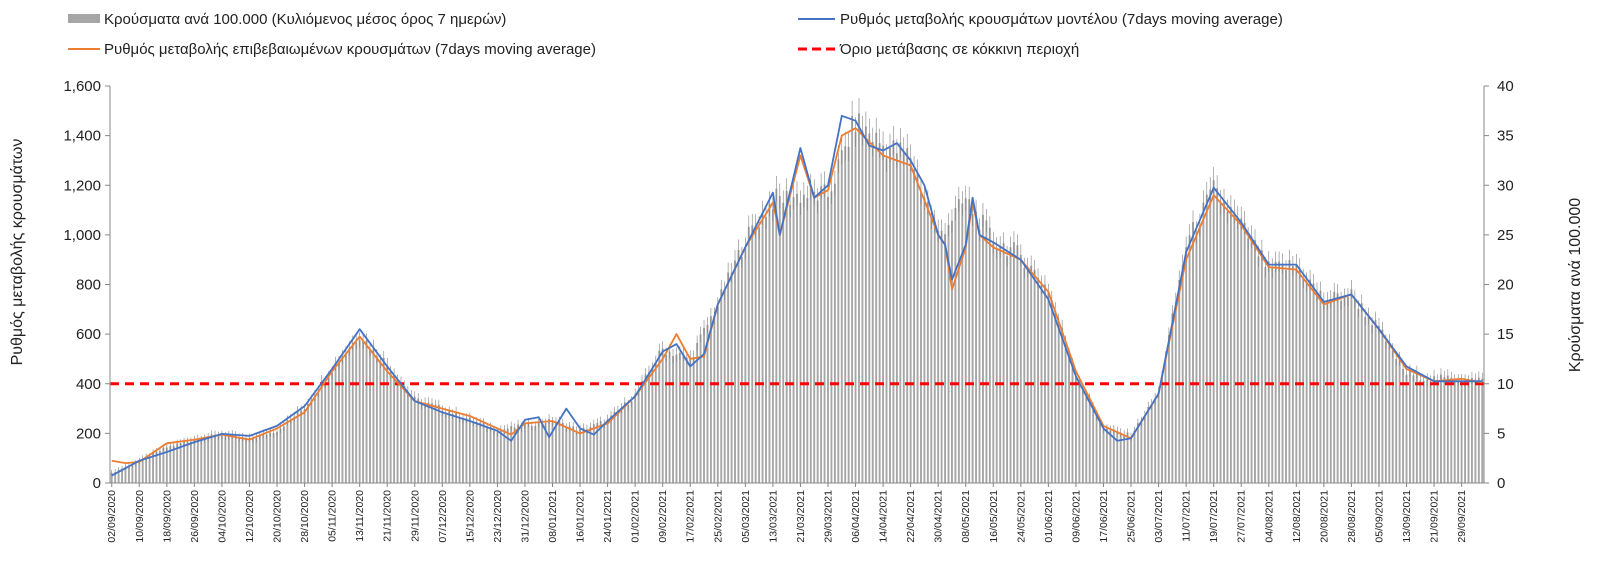  Describe the element at coordinates (1575, 285) in the screenshot. I see `y-axis-right-title: Κρούσματα ανά 100.000` at that location.